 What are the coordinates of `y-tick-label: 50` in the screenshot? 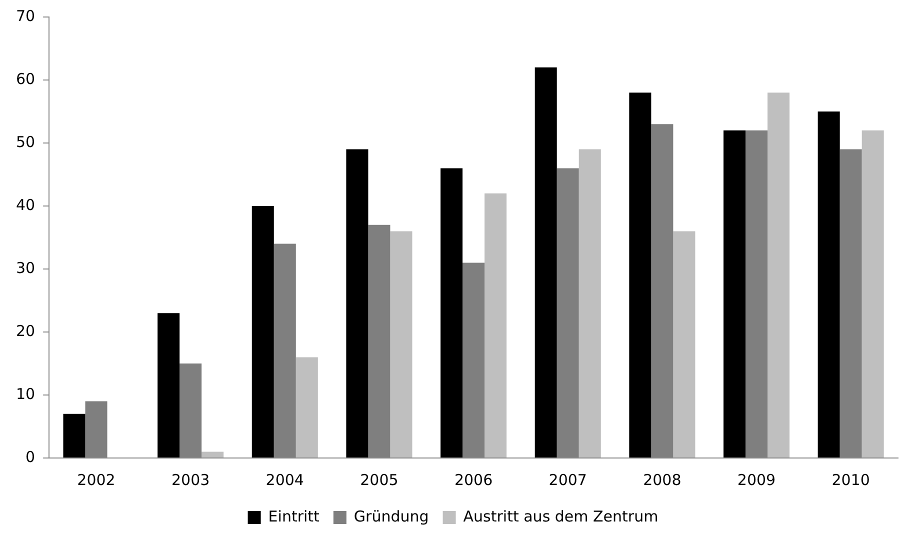 It's located at (26, 141).